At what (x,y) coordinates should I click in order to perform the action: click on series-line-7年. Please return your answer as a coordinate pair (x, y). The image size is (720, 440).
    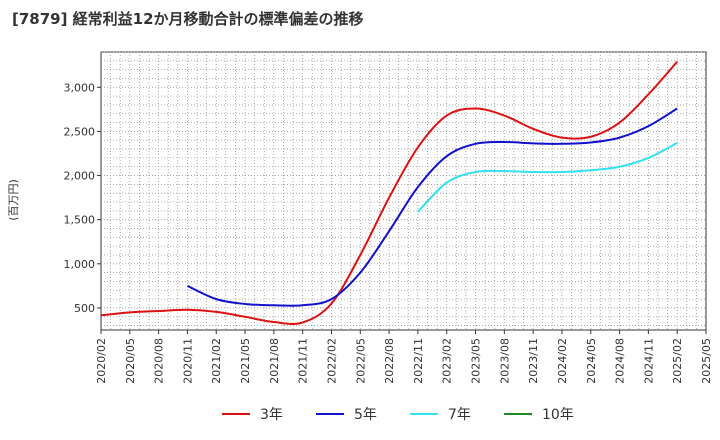
    Looking at the image, I should click on (547, 177).